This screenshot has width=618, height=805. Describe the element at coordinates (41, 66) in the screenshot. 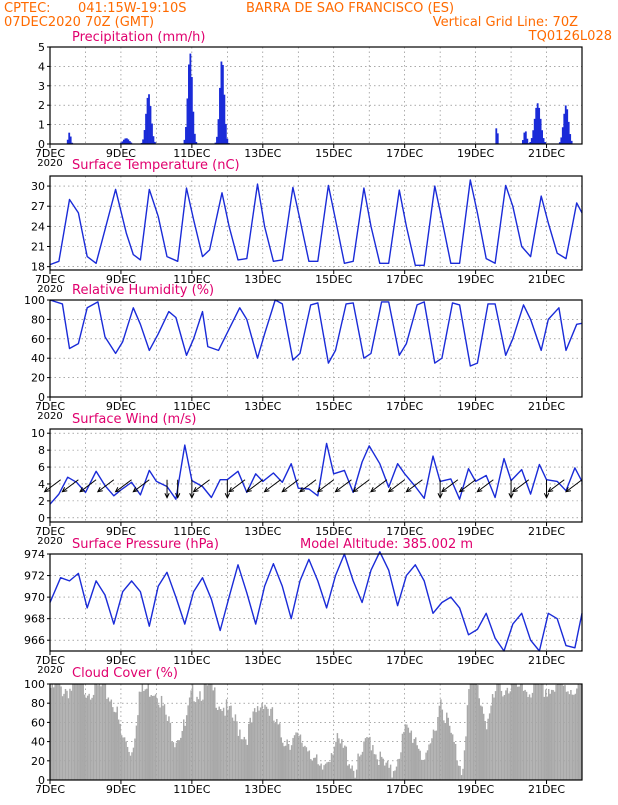

I see `ytick-label-precip-4: 4` at that location.